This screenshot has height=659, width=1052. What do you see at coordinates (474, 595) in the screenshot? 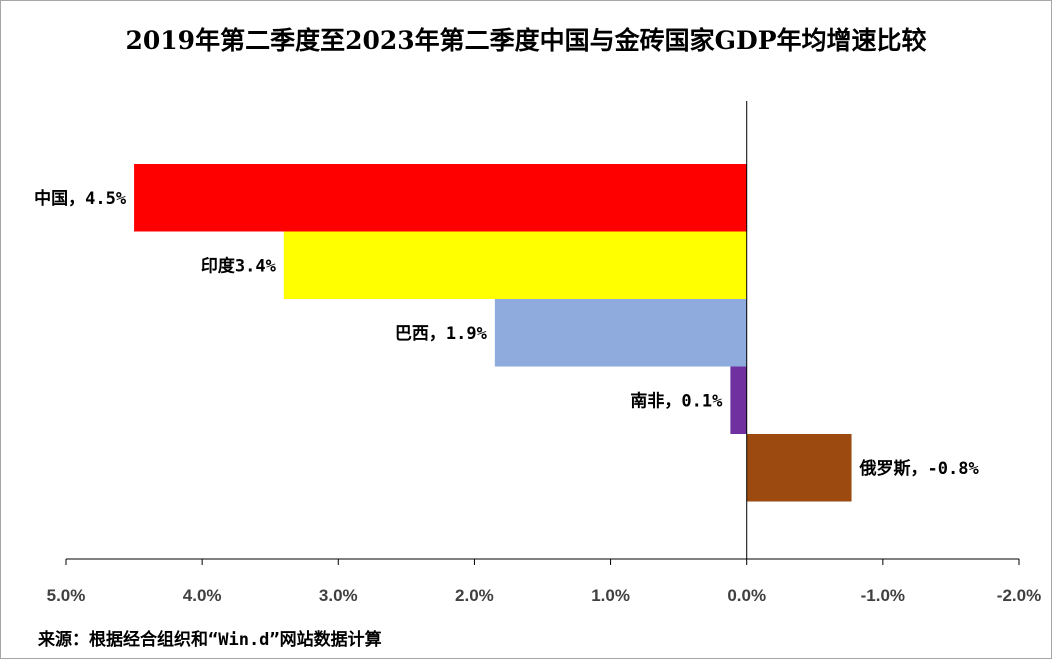
I see `x-tick-label-4: 2.0%` at bounding box center [474, 595].